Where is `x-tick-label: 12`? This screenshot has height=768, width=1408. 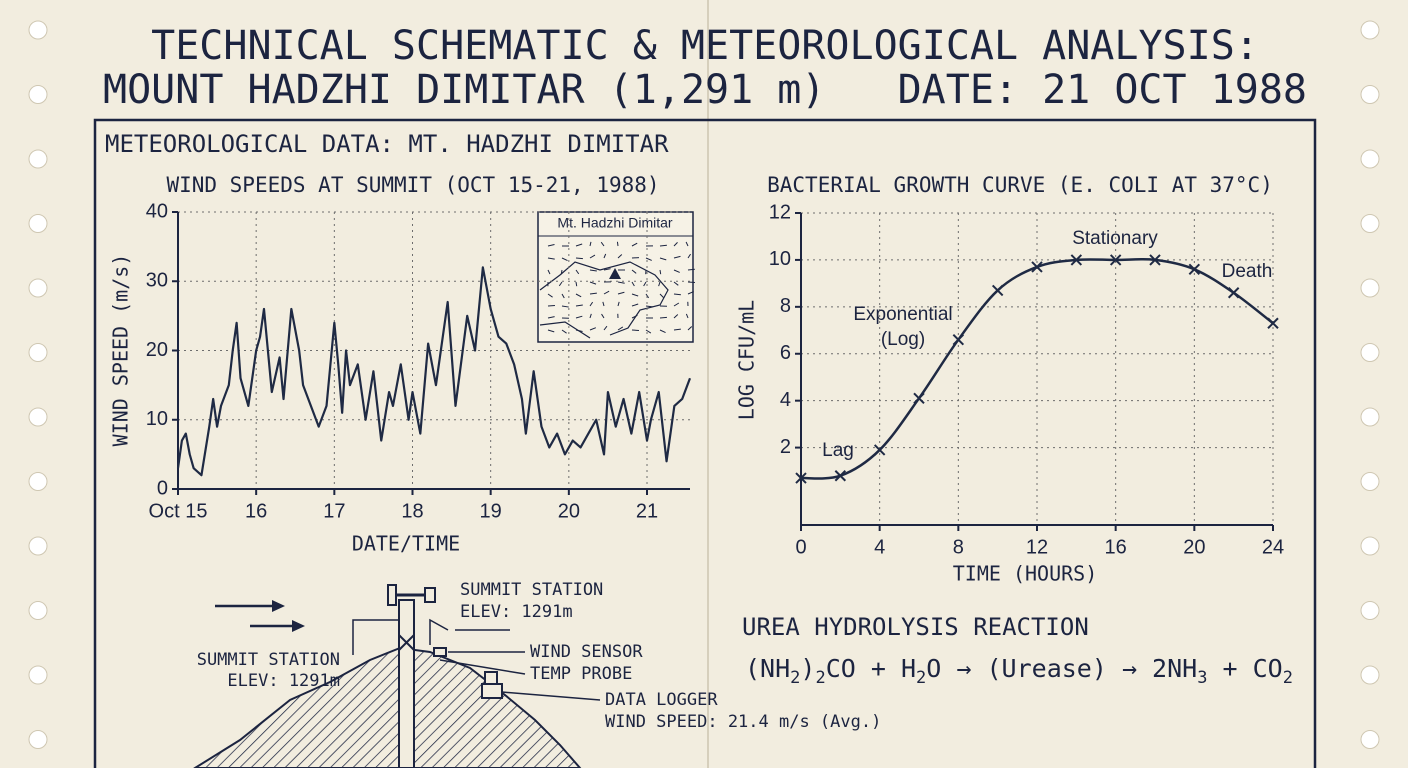 x-tick-label: 12 is located at coordinates (1037, 547).